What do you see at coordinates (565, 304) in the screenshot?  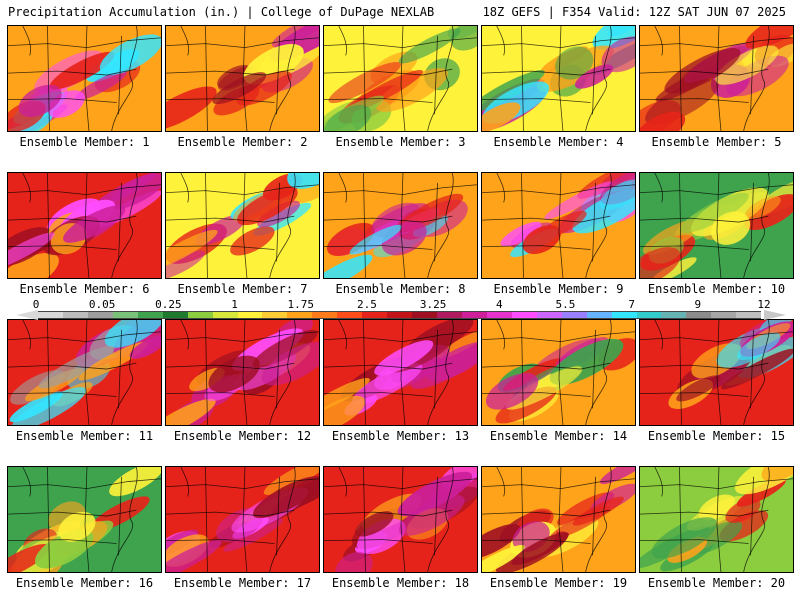 I see `colorbar-tick-label: 5.5` at bounding box center [565, 304].